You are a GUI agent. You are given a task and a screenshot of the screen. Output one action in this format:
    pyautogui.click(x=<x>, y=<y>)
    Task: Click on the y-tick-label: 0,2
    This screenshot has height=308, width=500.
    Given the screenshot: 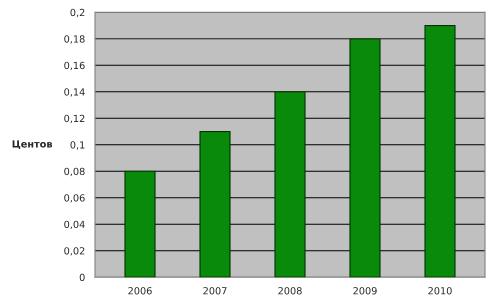 What is the action you would take?
    pyautogui.click(x=77, y=13)
    